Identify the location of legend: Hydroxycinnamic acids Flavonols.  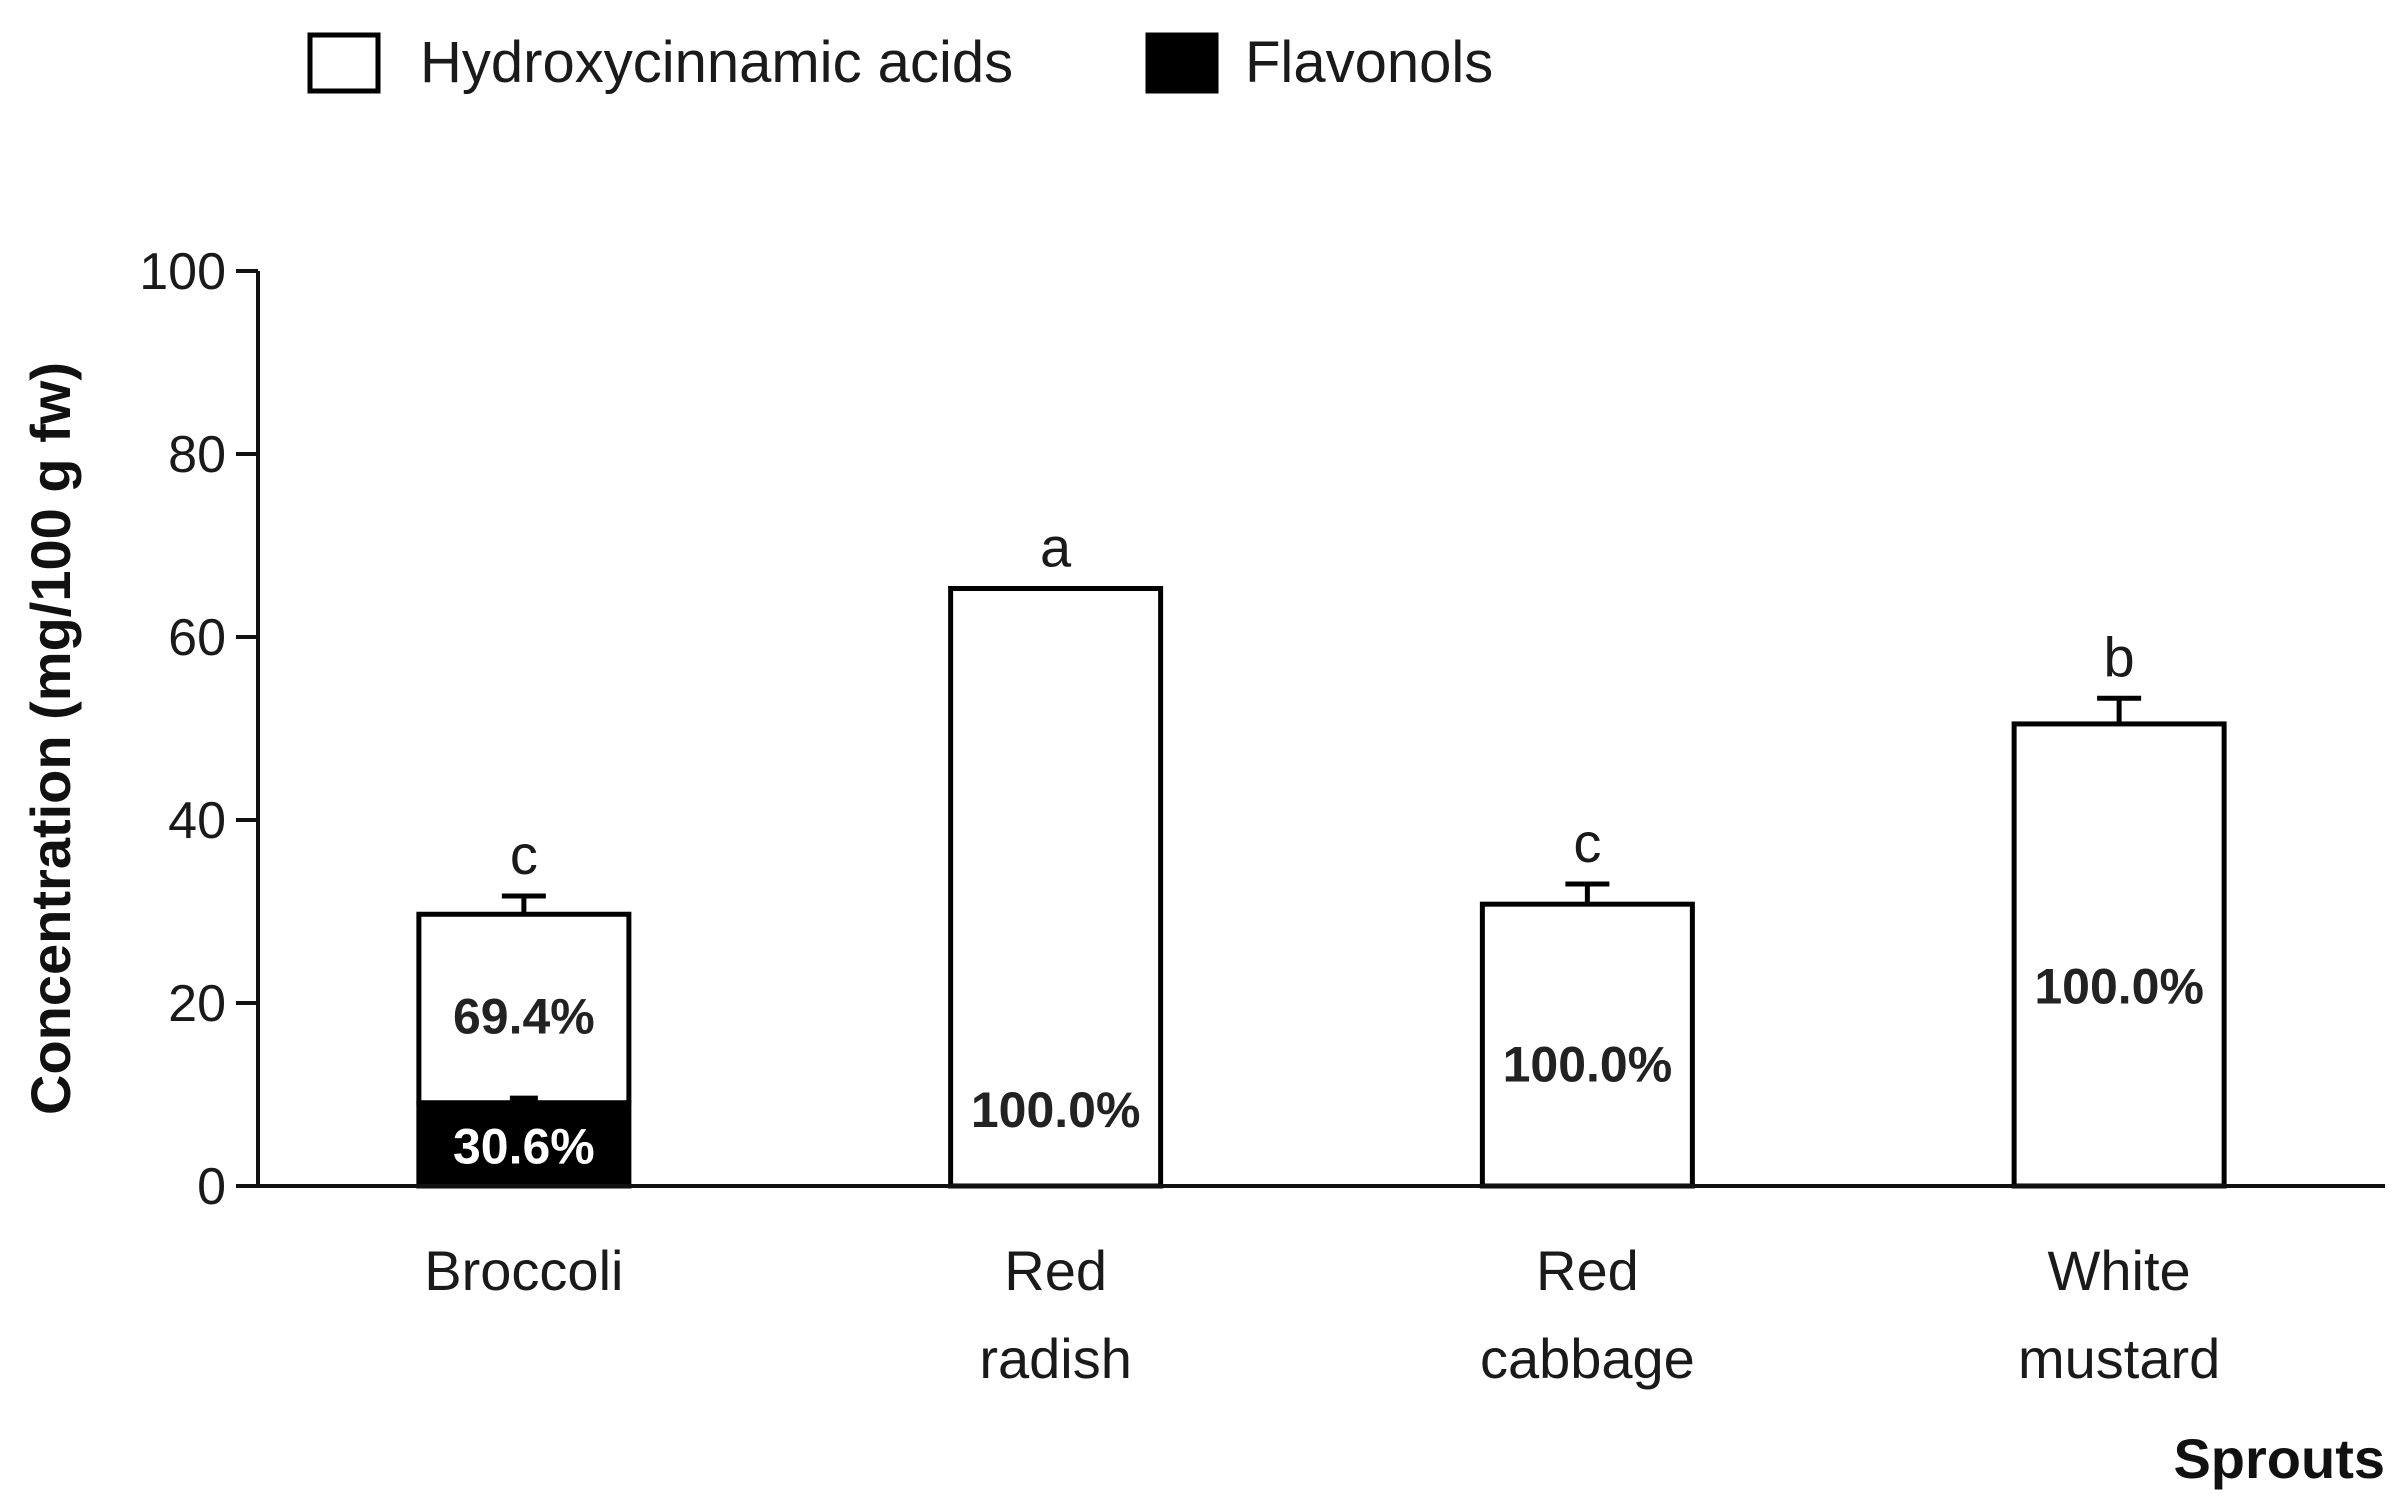
(900, 62).